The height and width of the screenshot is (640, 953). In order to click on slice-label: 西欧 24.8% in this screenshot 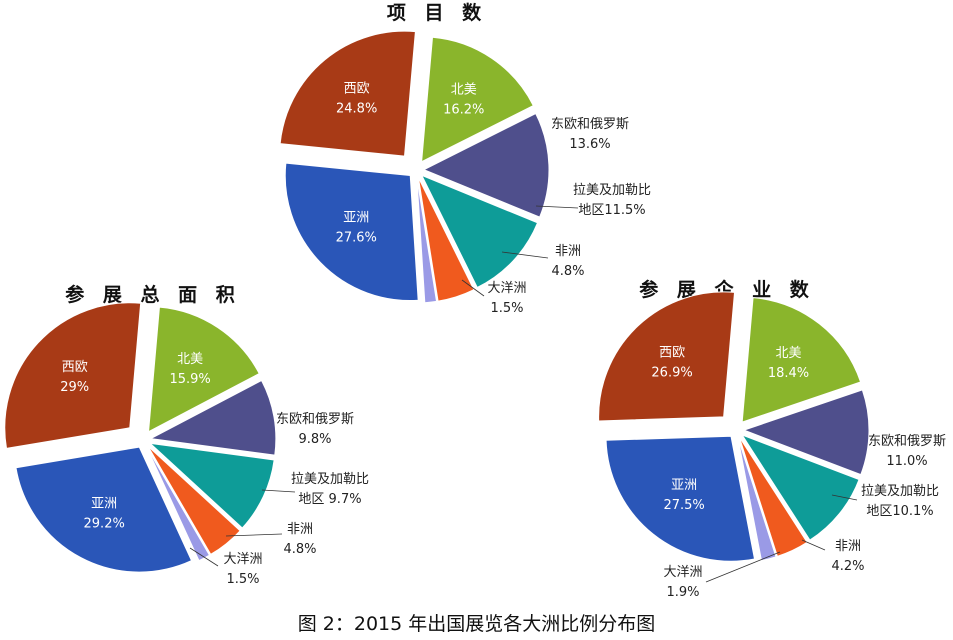, I will do `click(356, 98)`.